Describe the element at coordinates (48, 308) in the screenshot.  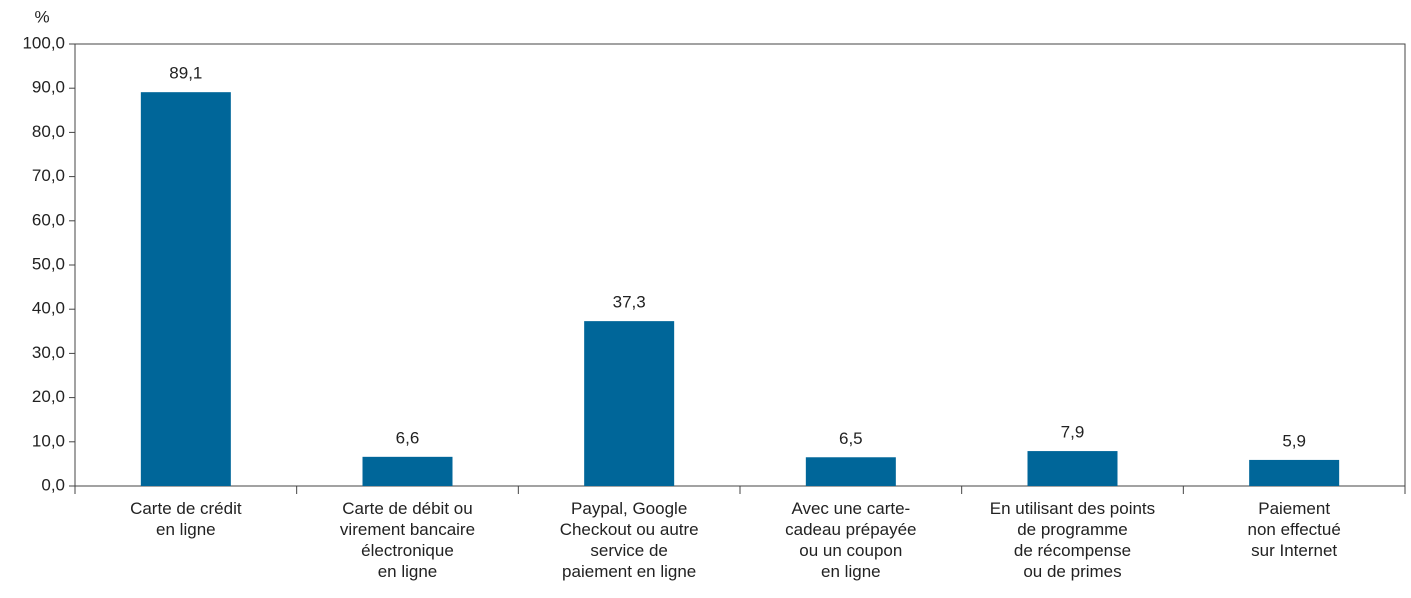
I see `y-tick-label: 40,0` at that location.